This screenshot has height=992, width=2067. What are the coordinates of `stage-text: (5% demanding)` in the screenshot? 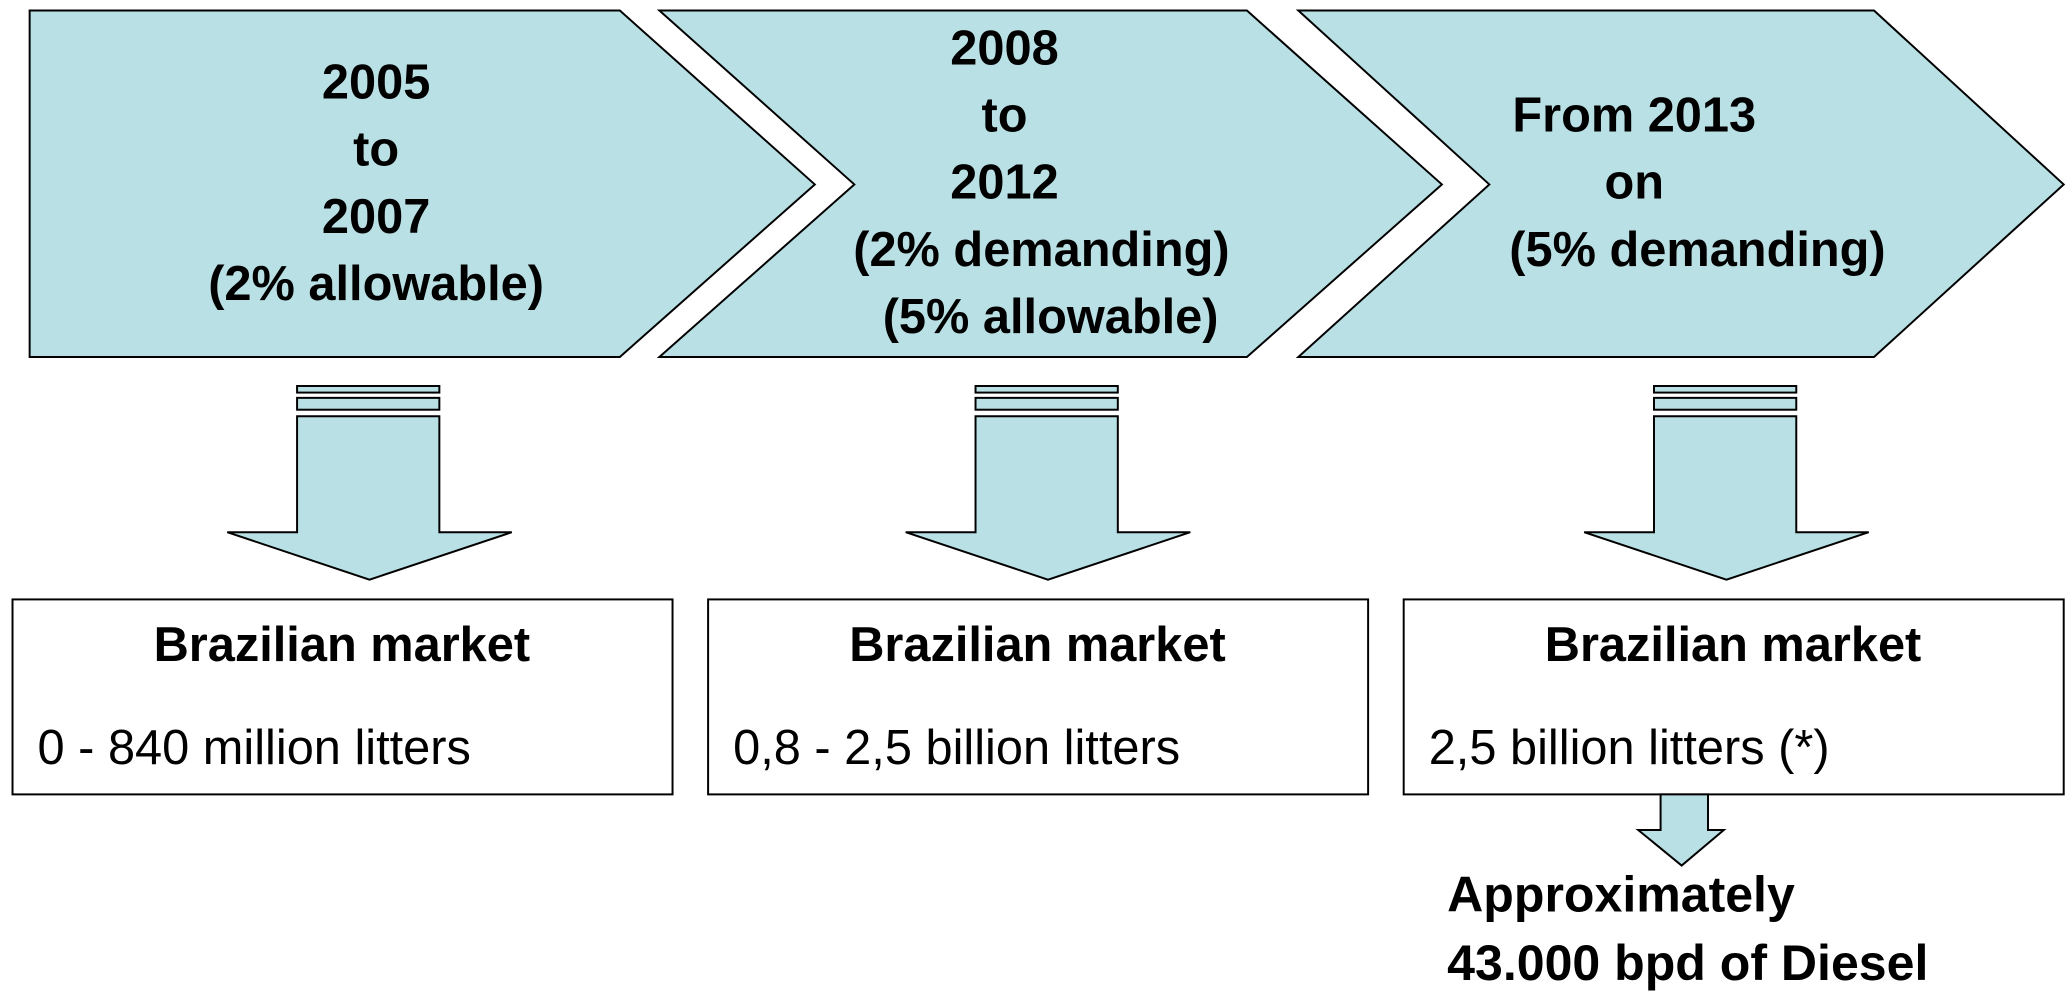 It's located at (1697, 250).